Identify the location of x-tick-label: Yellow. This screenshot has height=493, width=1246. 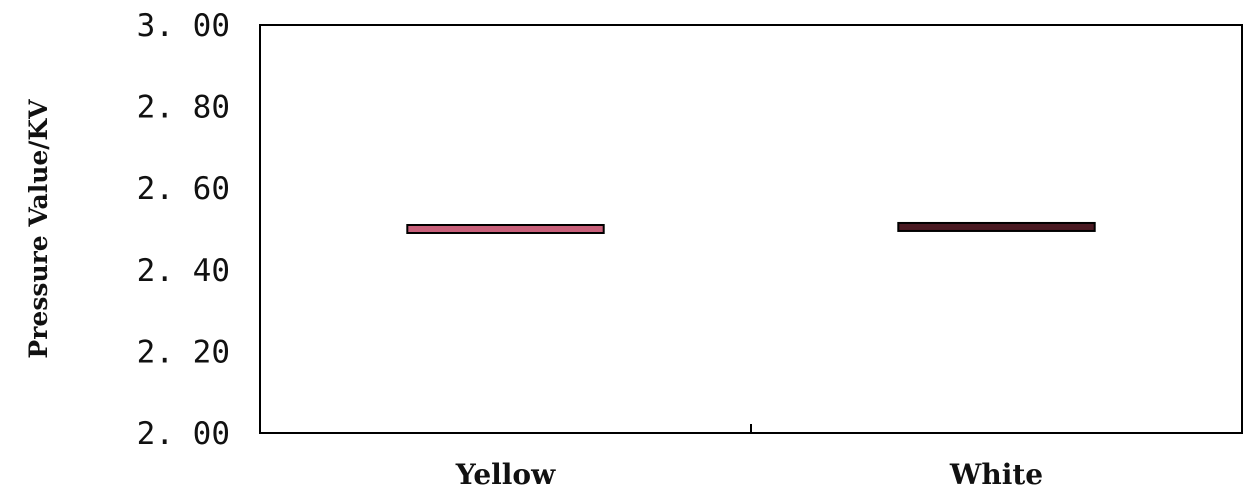
(505, 474).